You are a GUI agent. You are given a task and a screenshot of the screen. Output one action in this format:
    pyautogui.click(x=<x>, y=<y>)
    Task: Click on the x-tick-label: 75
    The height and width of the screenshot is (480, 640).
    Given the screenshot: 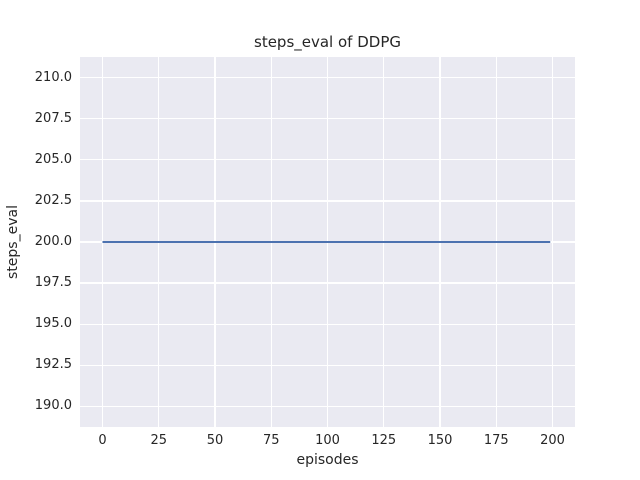 What is the action you would take?
    pyautogui.click(x=271, y=440)
    